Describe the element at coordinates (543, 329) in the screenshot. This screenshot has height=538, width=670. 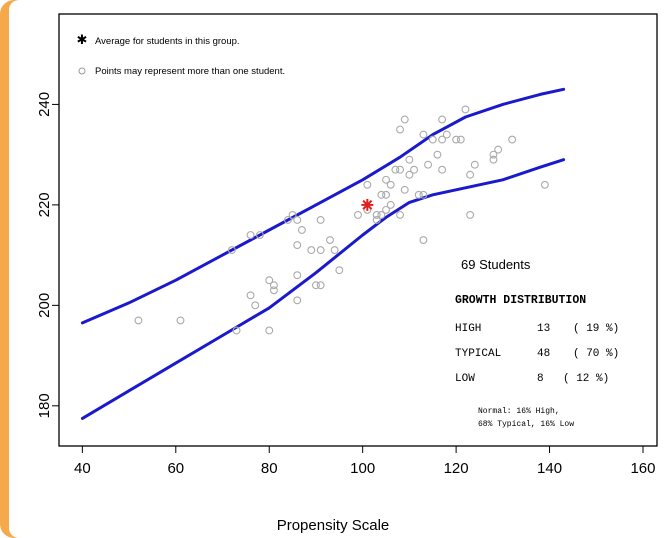
I see `dist-high-count: 13` at that location.